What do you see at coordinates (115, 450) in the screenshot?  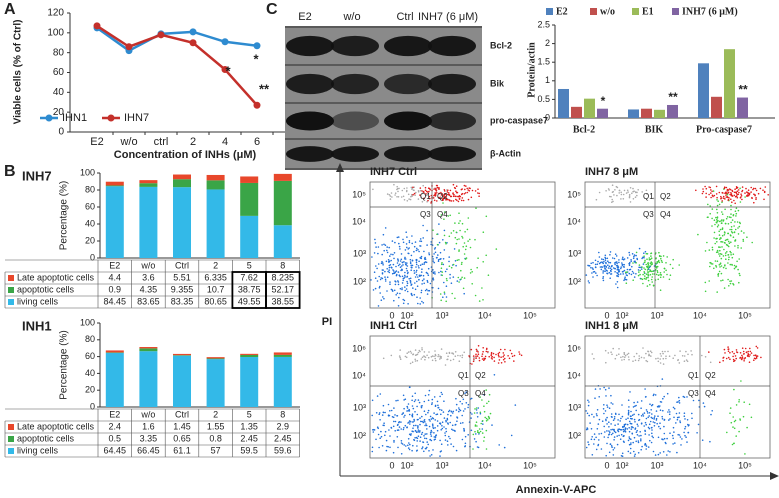 I see `table-cell: 64.45` at bounding box center [115, 450].